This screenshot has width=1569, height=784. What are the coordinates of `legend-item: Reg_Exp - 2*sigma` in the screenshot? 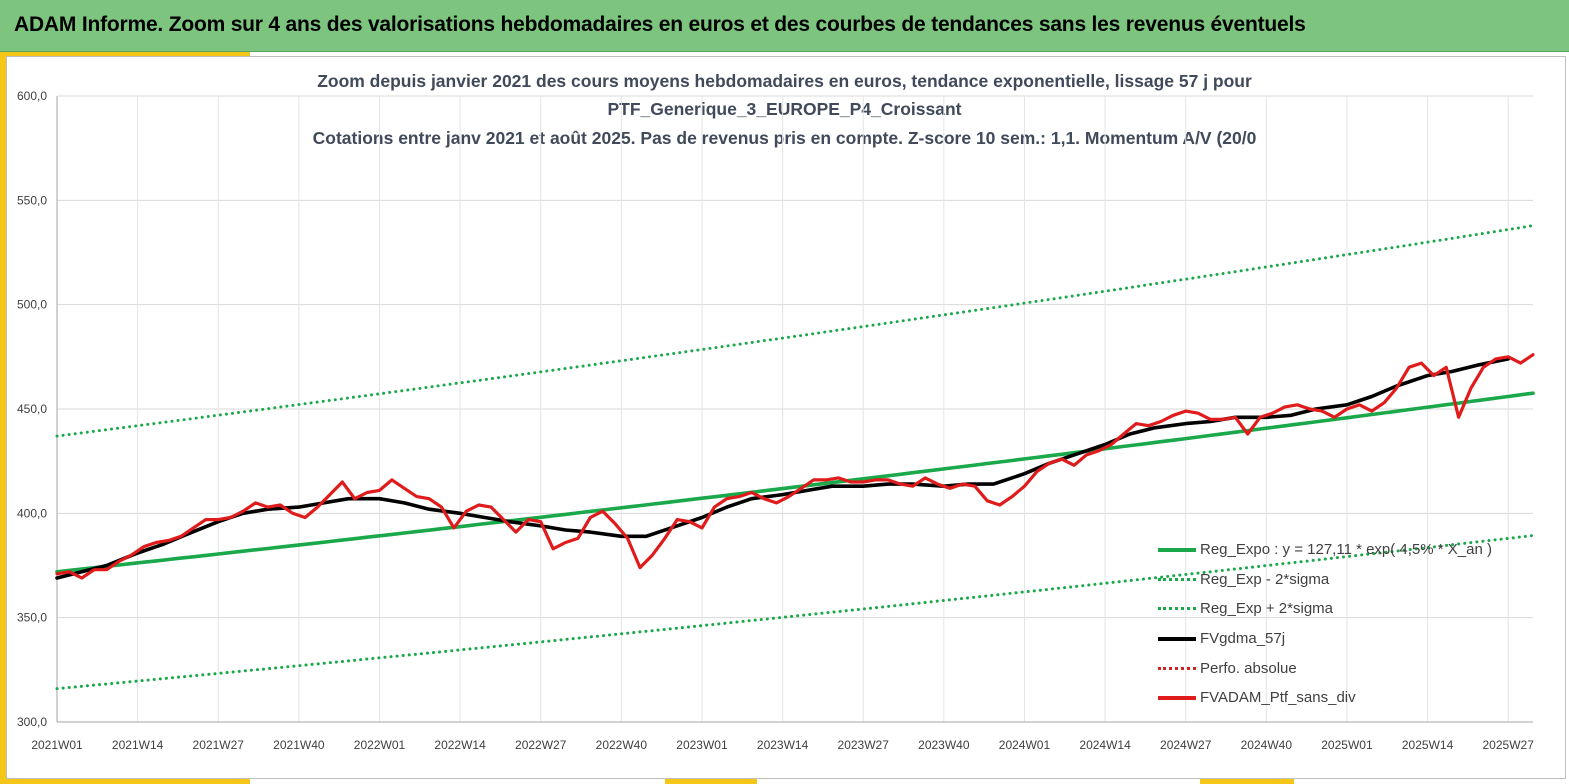 It's located at (1338, 580).